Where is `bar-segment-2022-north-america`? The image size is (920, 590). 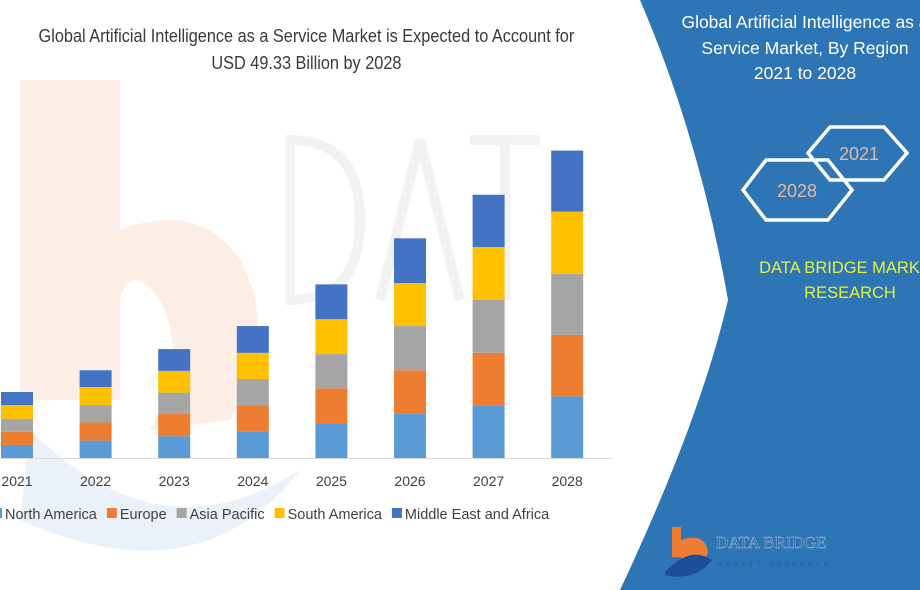 bar-segment-2022-north-america is located at coordinates (95, 449).